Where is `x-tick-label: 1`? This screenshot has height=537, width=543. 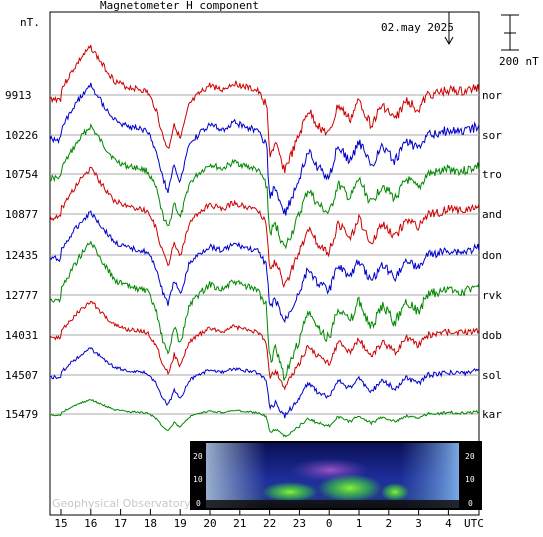
x-tick-label: 1 is located at coordinates (359, 523).